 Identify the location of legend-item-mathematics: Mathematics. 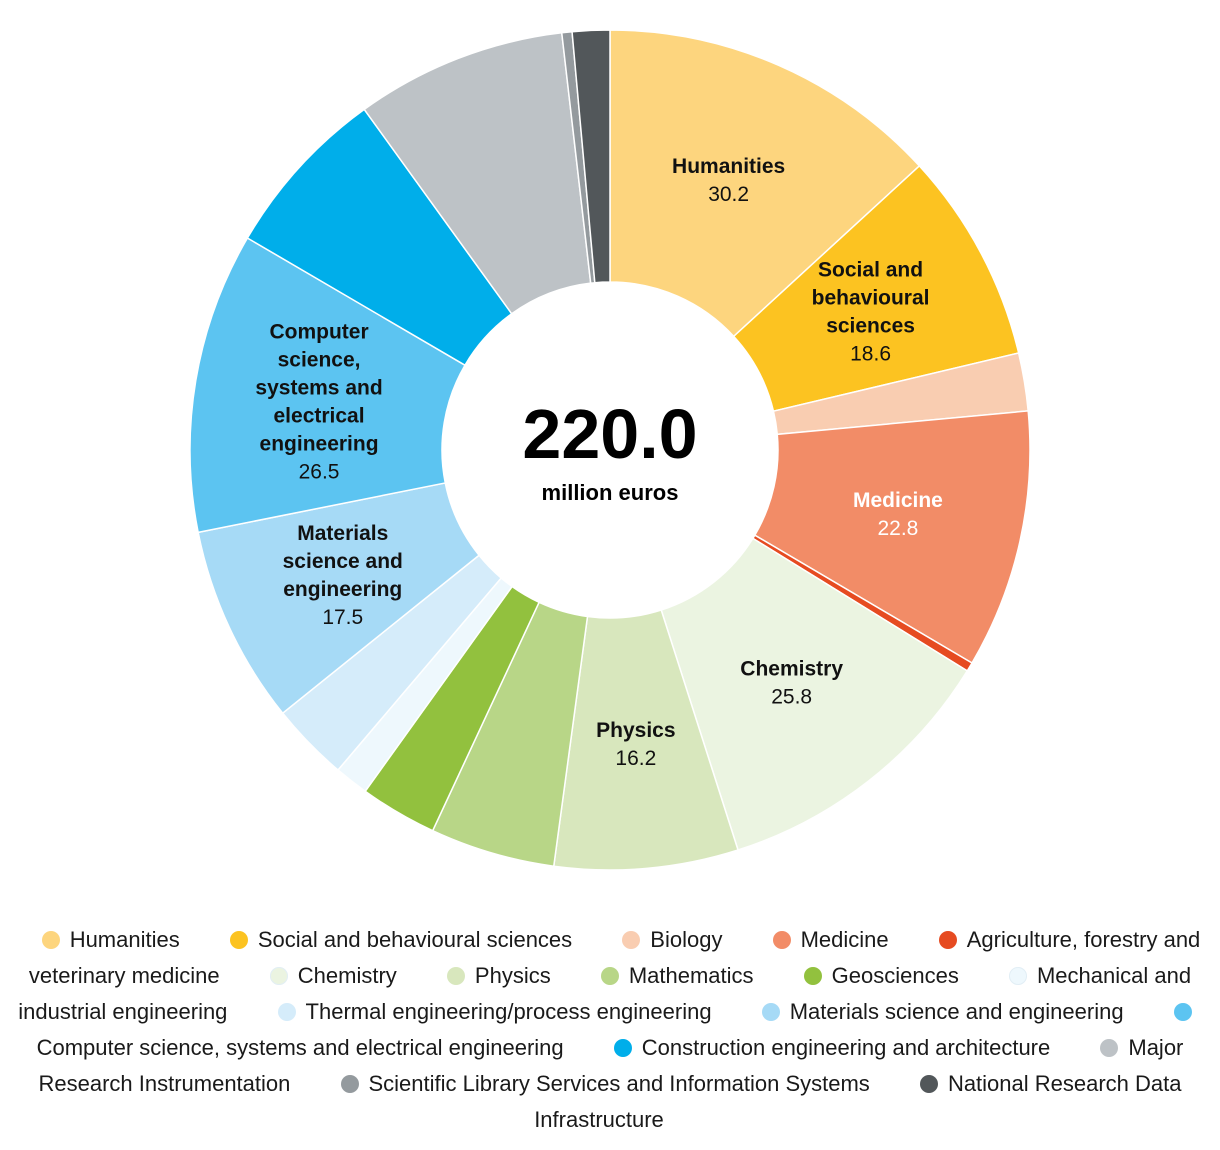
(677, 975).